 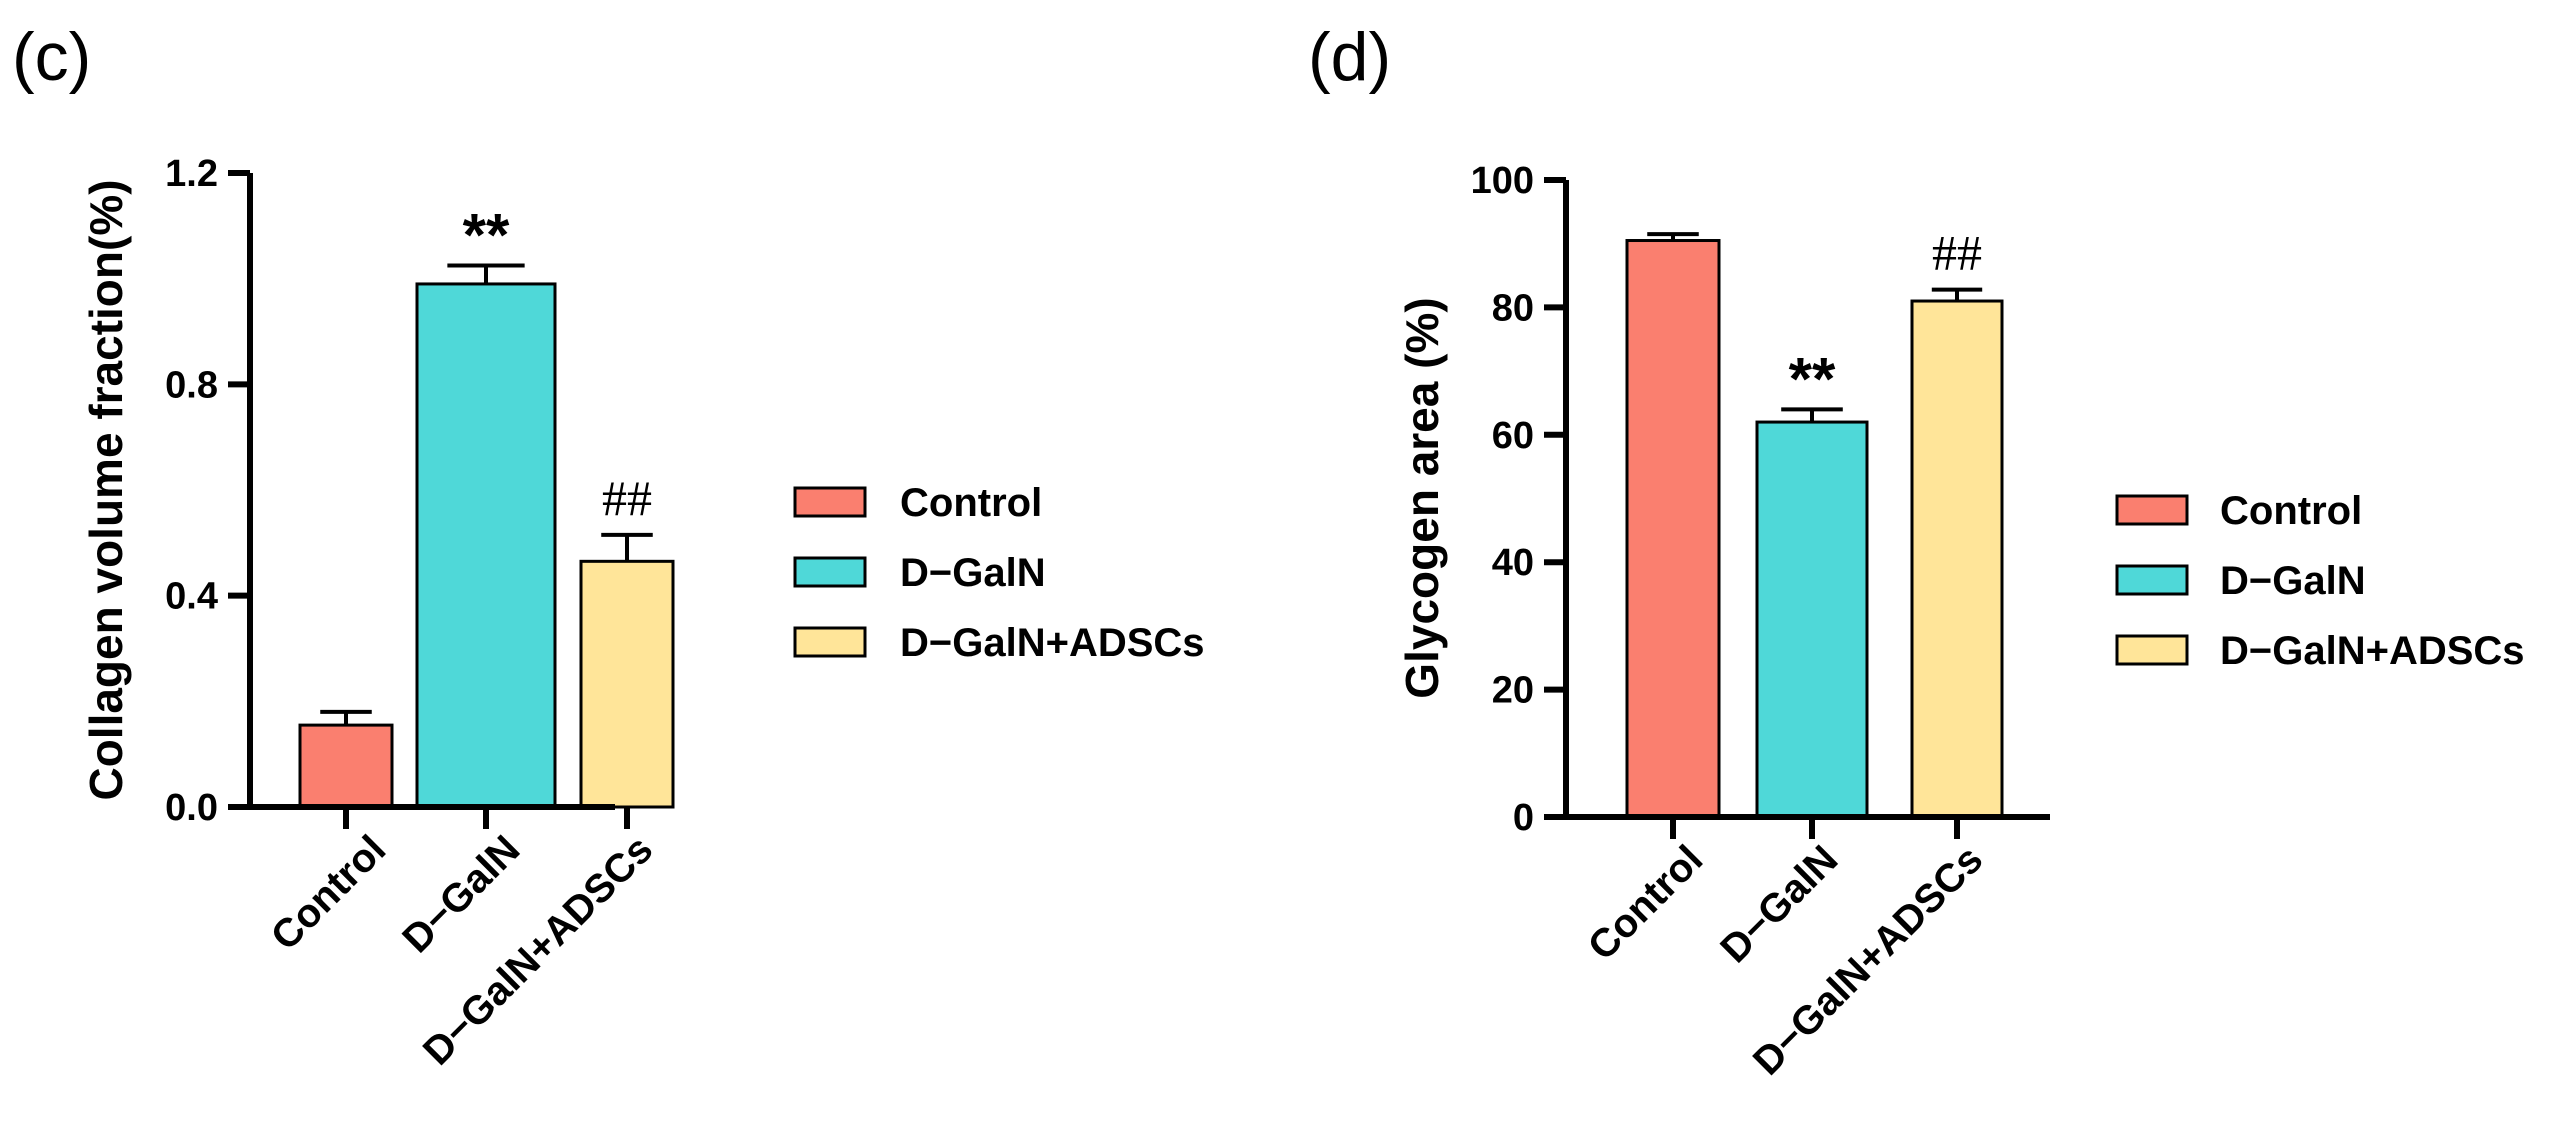 I want to click on y-tick-label: 0.0, so click(x=191, y=808).